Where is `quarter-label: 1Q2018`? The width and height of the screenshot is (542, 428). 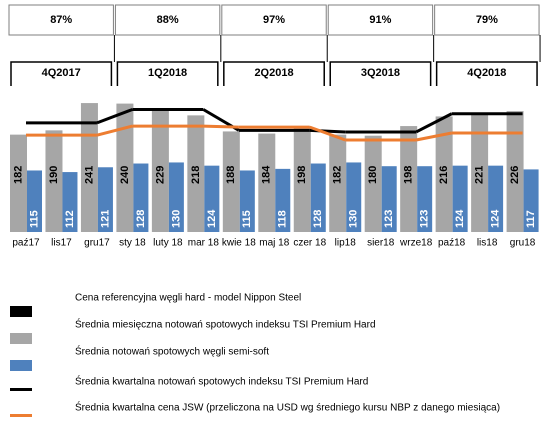 quarter-label: 1Q2018 is located at coordinates (167, 73).